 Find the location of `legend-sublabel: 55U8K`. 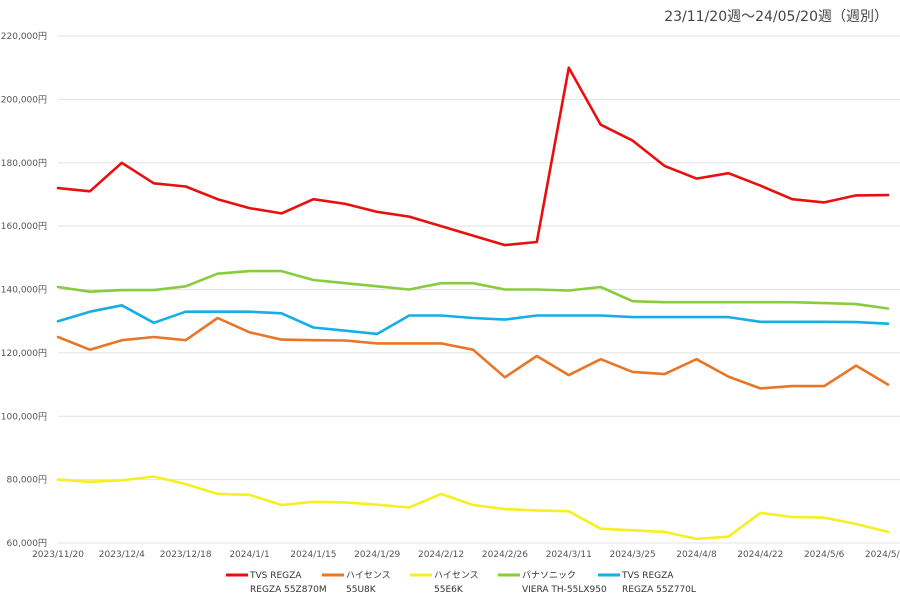

legend-sublabel: 55U8K is located at coordinates (361, 590).